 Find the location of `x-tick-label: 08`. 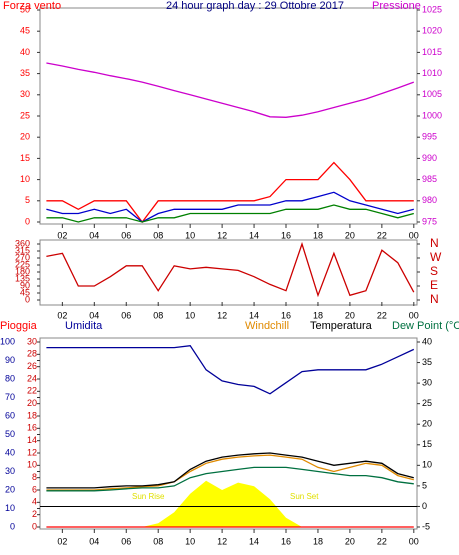

x-tick-label: 08 is located at coordinates (158, 541).